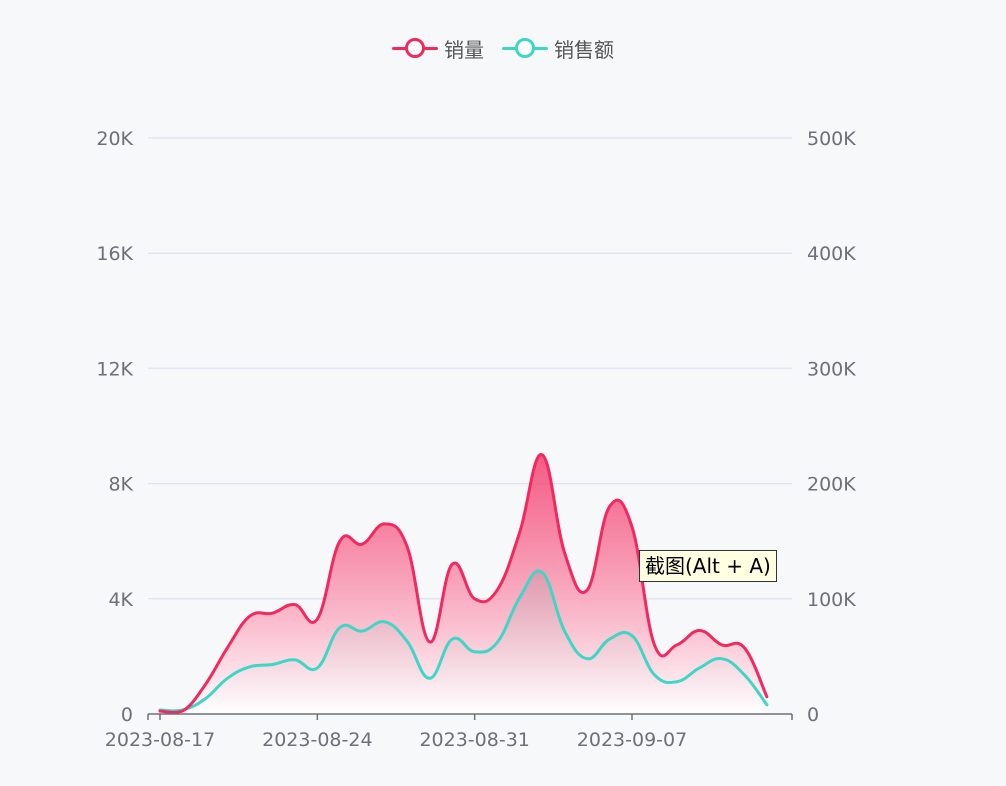 The width and height of the screenshot is (1006, 786). I want to click on chart-legend: 销量 销售额, so click(503, 48).